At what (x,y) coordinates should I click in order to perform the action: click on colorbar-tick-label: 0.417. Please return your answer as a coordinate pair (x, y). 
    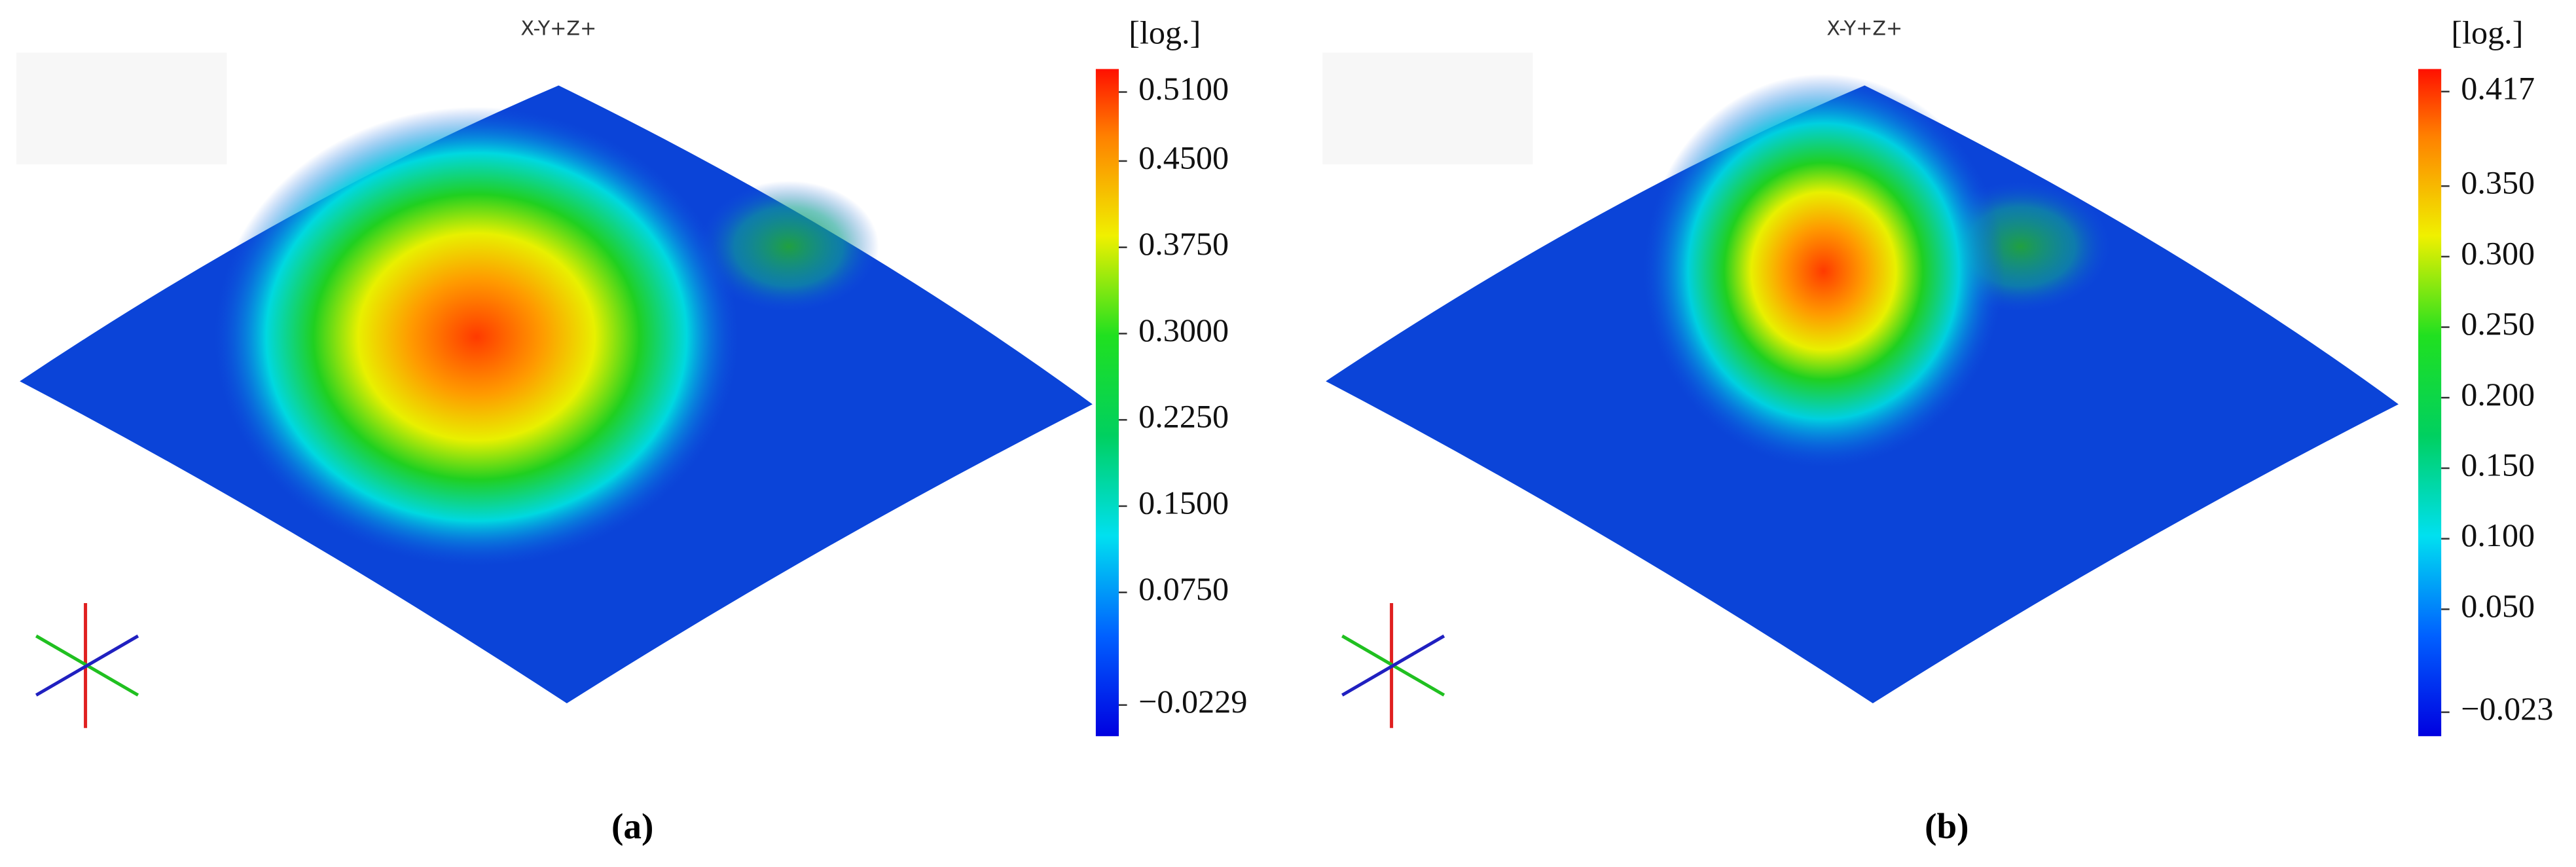
    Looking at the image, I should click on (2498, 87).